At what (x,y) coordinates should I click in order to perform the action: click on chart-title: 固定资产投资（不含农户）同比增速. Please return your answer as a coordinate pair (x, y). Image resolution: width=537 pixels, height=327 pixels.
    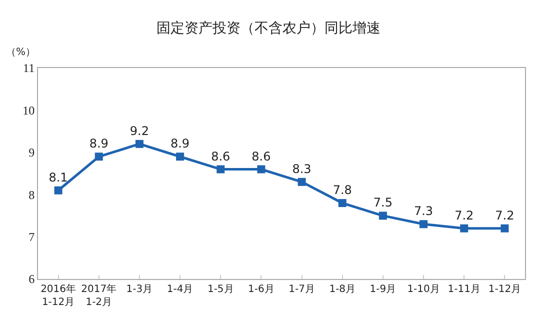
    Looking at the image, I should click on (268, 28).